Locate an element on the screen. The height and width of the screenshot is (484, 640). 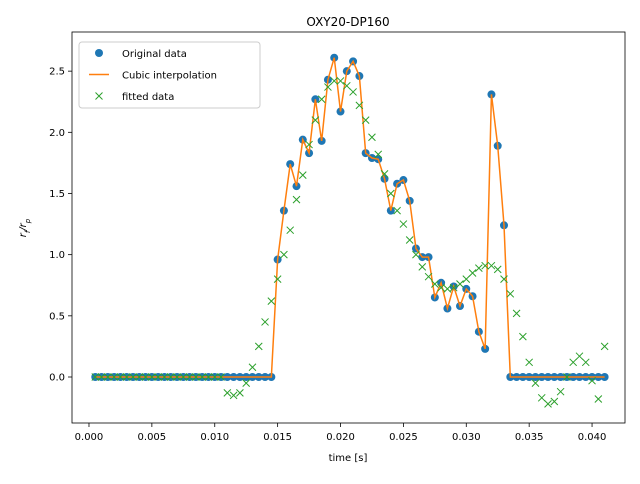
x-tick-label: 0.000 is located at coordinates (89, 437).